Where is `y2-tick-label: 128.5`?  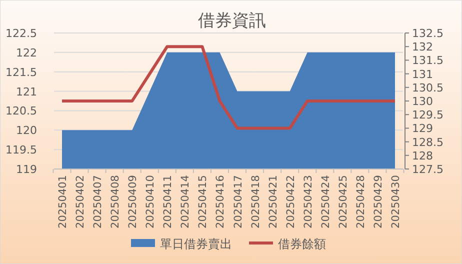 y2-tick-label: 128.5 is located at coordinates (428, 142).